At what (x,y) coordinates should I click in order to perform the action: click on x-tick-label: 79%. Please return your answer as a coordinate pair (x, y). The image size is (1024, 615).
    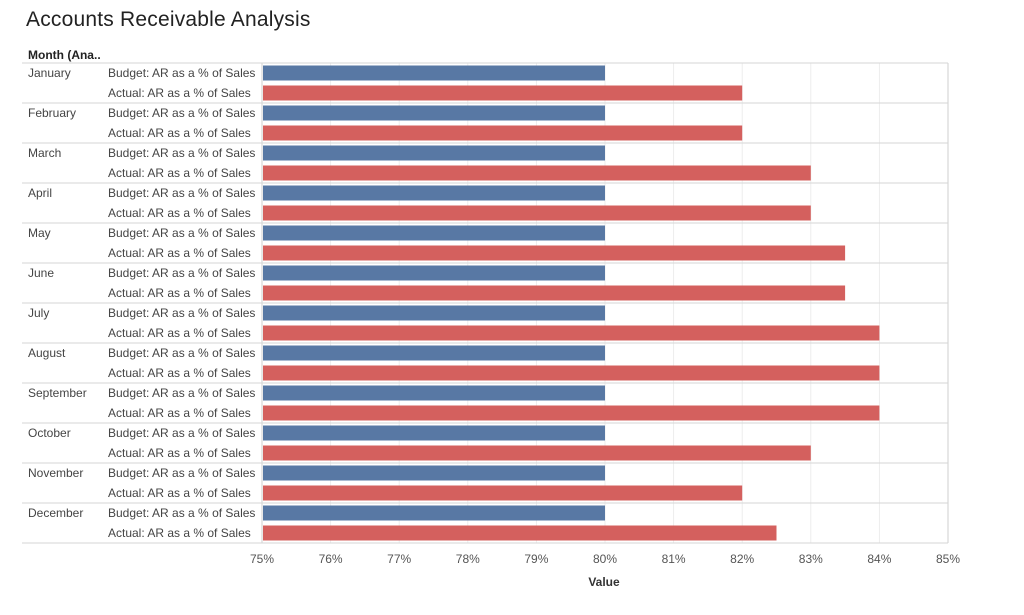
    Looking at the image, I should click on (536, 559).